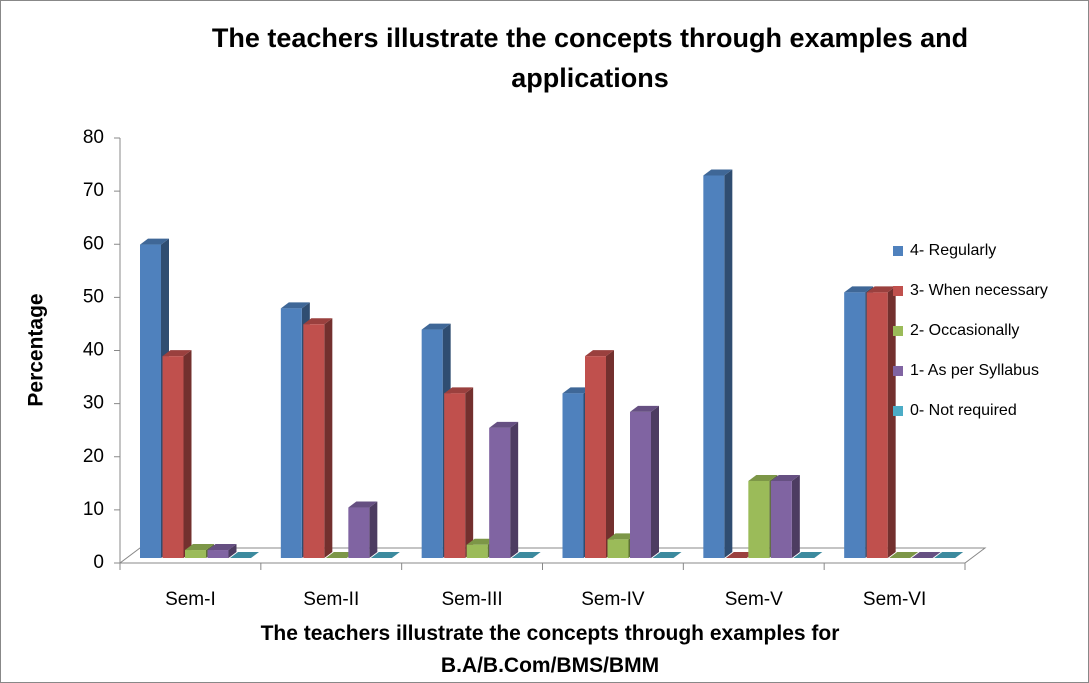 This screenshot has width=1089, height=683. What do you see at coordinates (613, 599) in the screenshot?
I see `x-tick-label: Sem-IV` at bounding box center [613, 599].